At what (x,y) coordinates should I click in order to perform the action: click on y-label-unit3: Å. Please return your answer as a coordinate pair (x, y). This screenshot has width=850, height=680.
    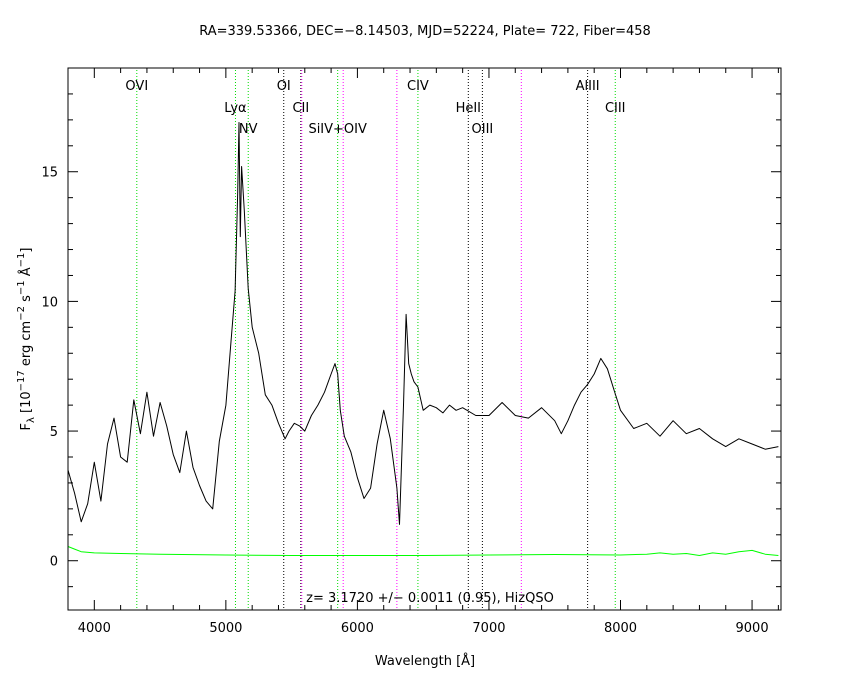
    Looking at the image, I should click on (26, 273).